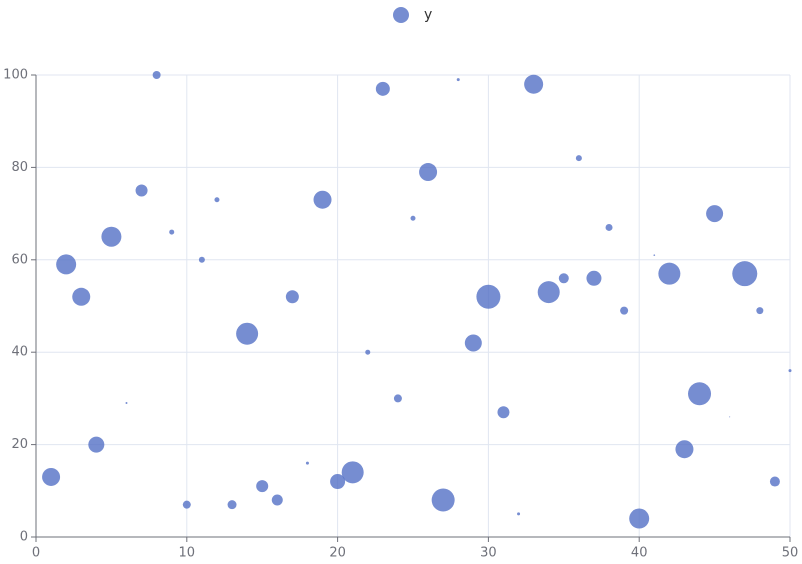 This screenshot has height=564, width=802. I want to click on y-tick-label: 100, so click(15, 75).